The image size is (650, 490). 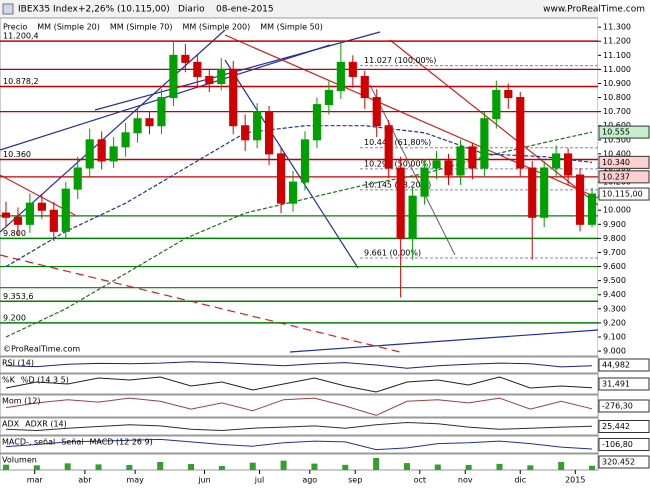 I want to click on panel-title: MACD-, señal, so click(x=28, y=442).